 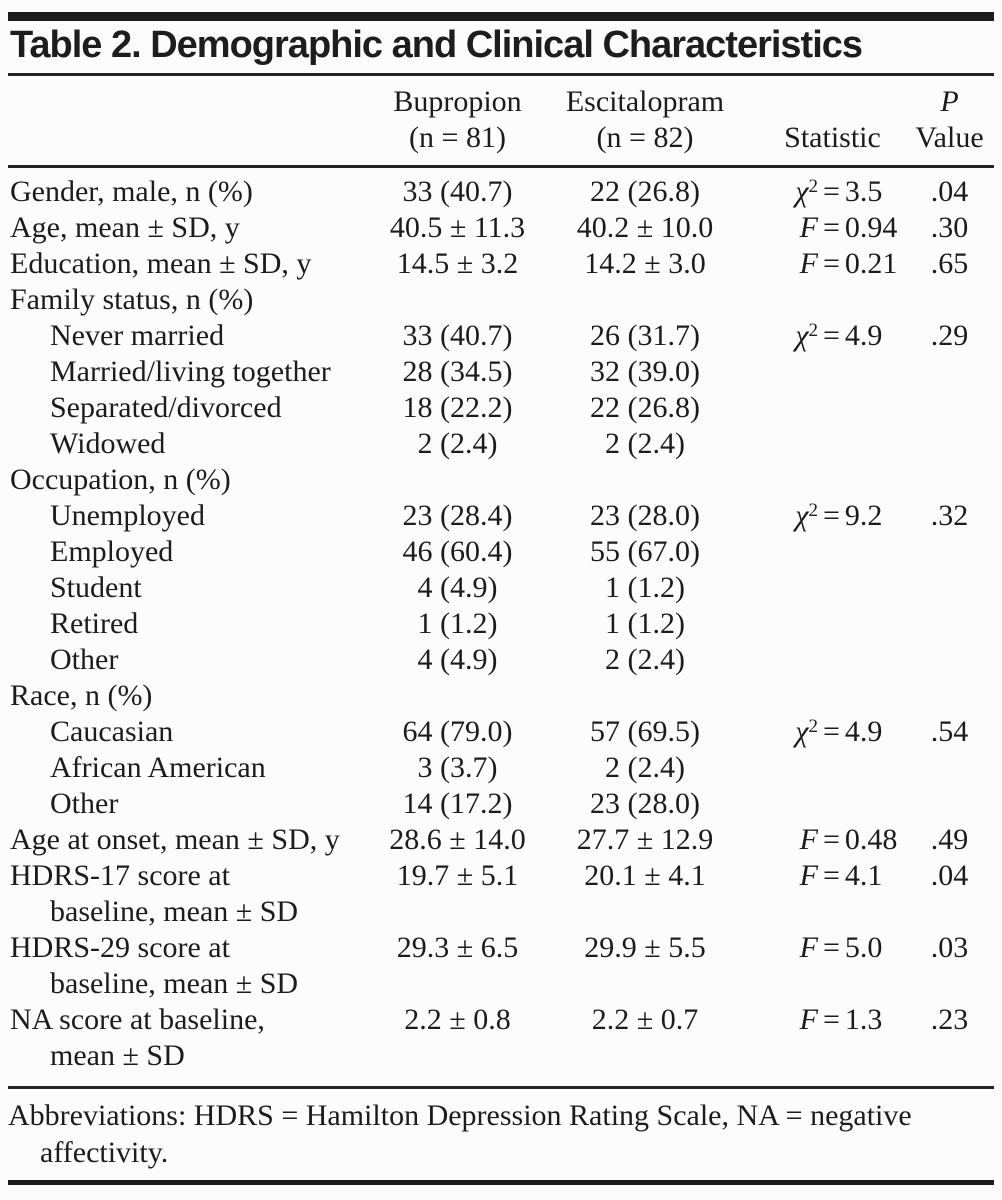 What do you see at coordinates (196, 552) in the screenshot?
I see `row-label: Employed` at bounding box center [196, 552].